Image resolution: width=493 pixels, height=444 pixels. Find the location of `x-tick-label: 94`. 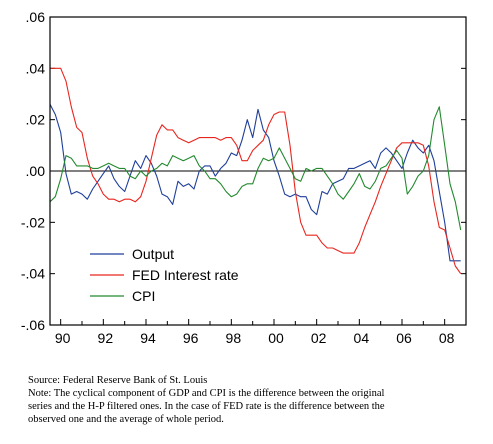

x-tick-label: 94 is located at coordinates (148, 338).